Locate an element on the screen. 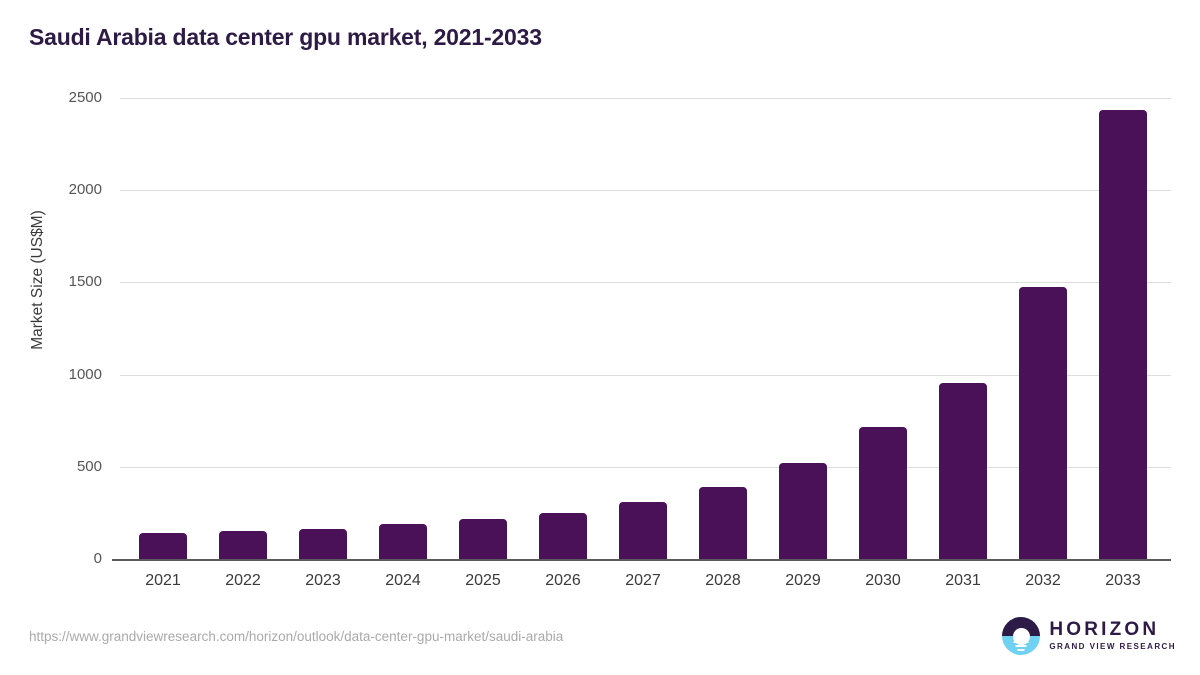 The height and width of the screenshot is (675, 1200). x-axis-tick-label: 2029 is located at coordinates (803, 580).